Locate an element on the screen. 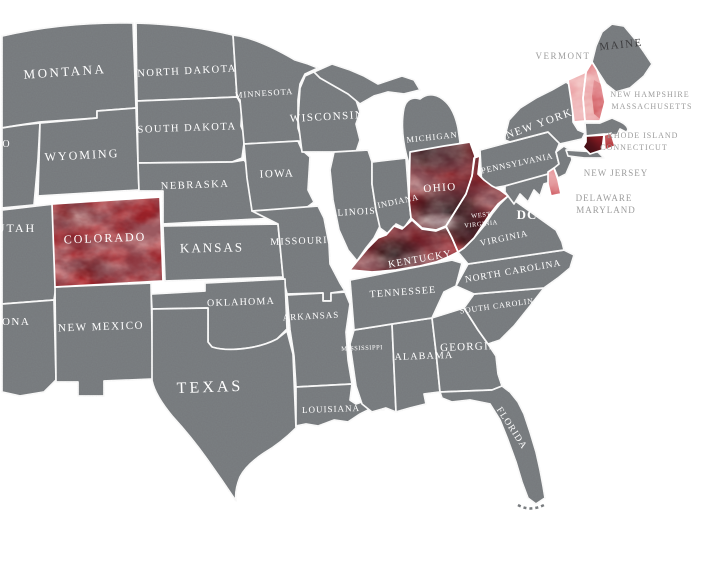  state-indiana is located at coordinates (391, 196).